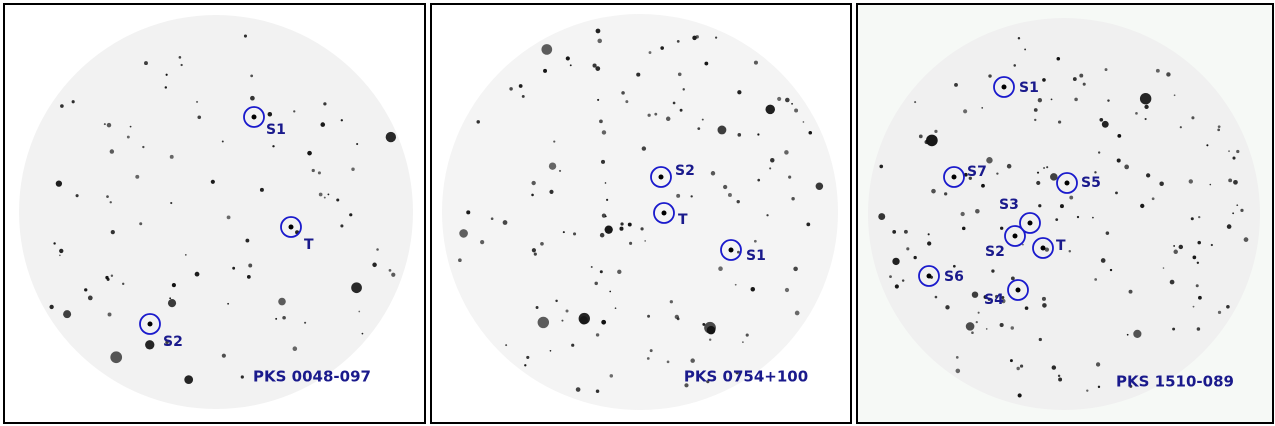 The width and height of the screenshot is (1275, 426). What do you see at coordinates (994, 300) in the screenshot?
I see `marker-label: S4` at bounding box center [994, 300].